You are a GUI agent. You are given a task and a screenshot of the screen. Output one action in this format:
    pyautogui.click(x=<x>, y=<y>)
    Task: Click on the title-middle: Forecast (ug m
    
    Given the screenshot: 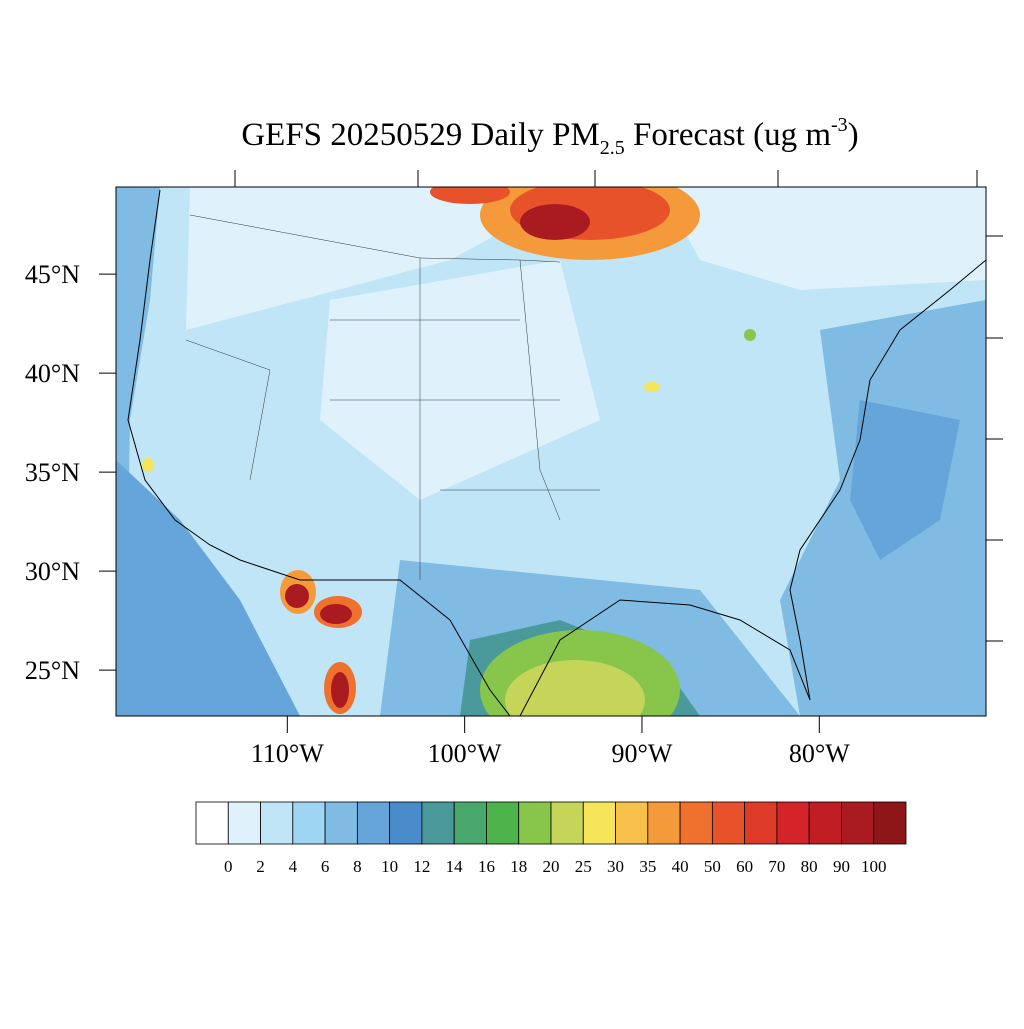 What is the action you would take?
    pyautogui.click(x=728, y=135)
    